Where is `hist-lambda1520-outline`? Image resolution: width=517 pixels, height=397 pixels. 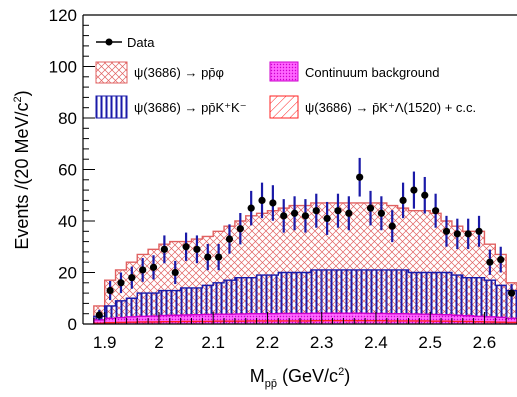 hist-lambda1520-outline is located at coordinates (305, 321).